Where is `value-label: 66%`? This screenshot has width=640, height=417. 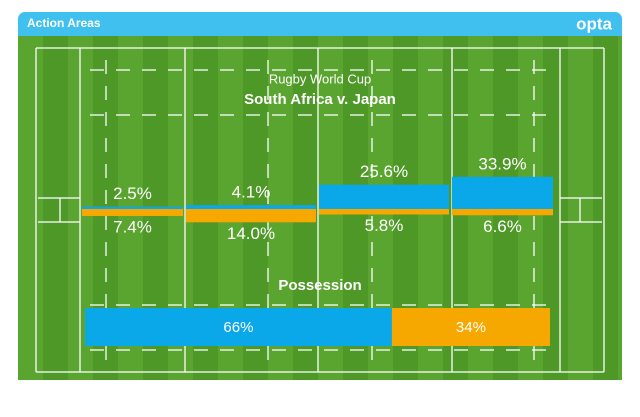
value-label: 66% is located at coordinates (238, 327).